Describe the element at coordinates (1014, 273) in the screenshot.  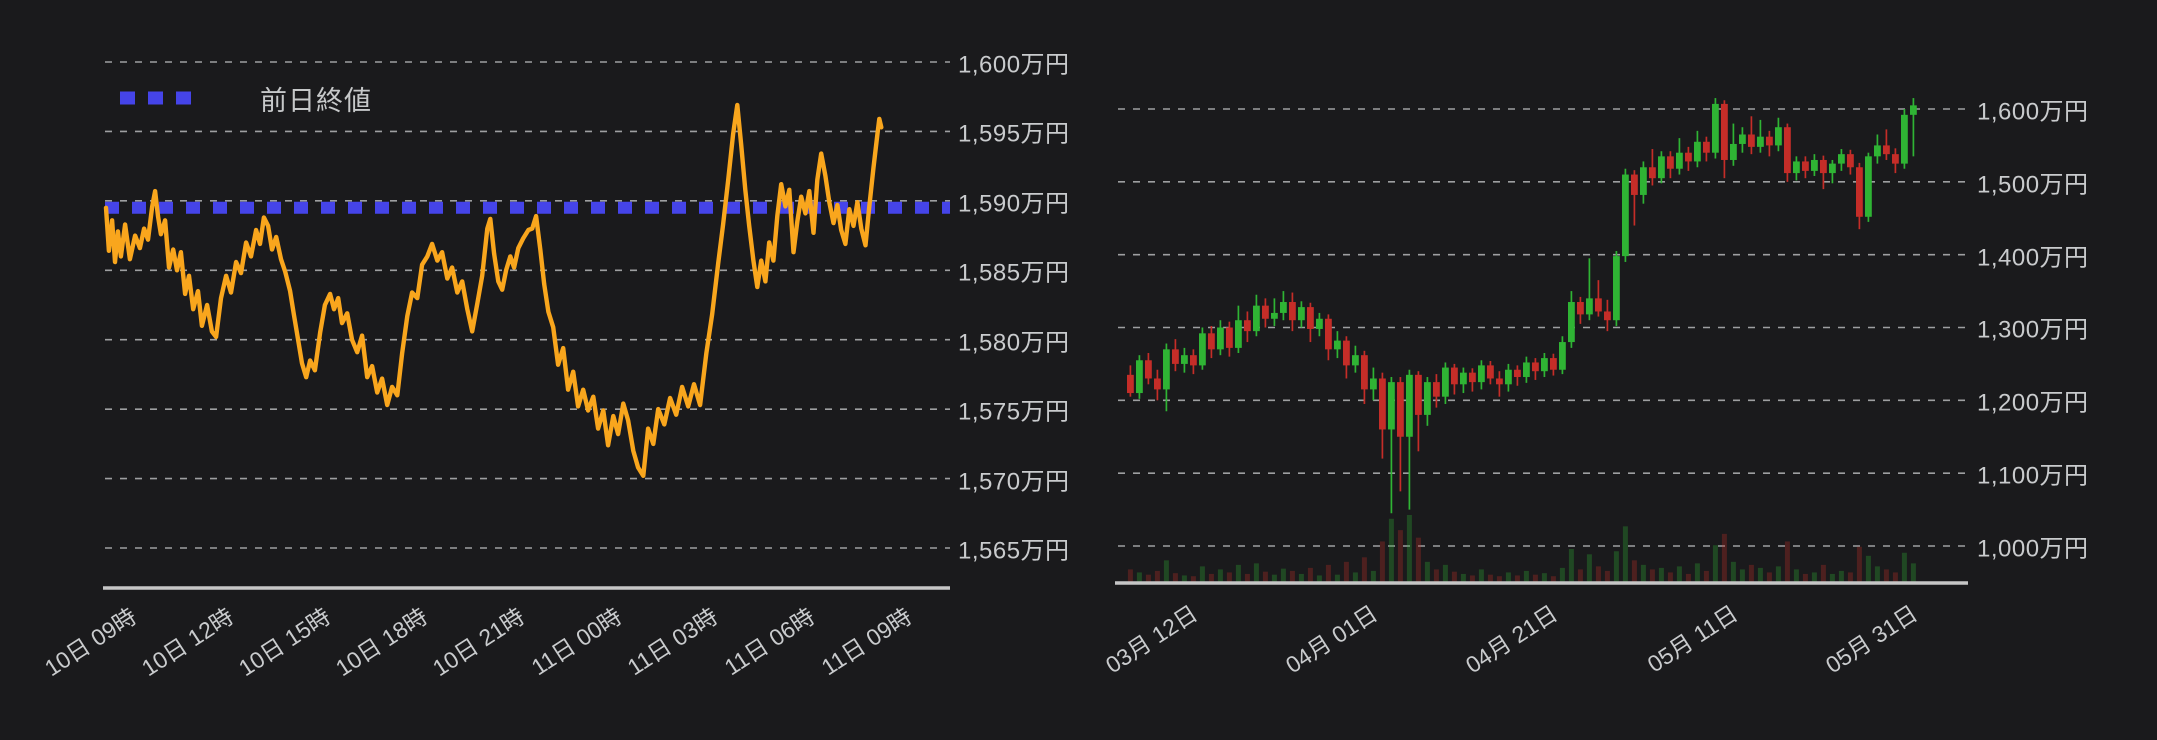
I see `y-axis-label: 1,585万円` at that location.